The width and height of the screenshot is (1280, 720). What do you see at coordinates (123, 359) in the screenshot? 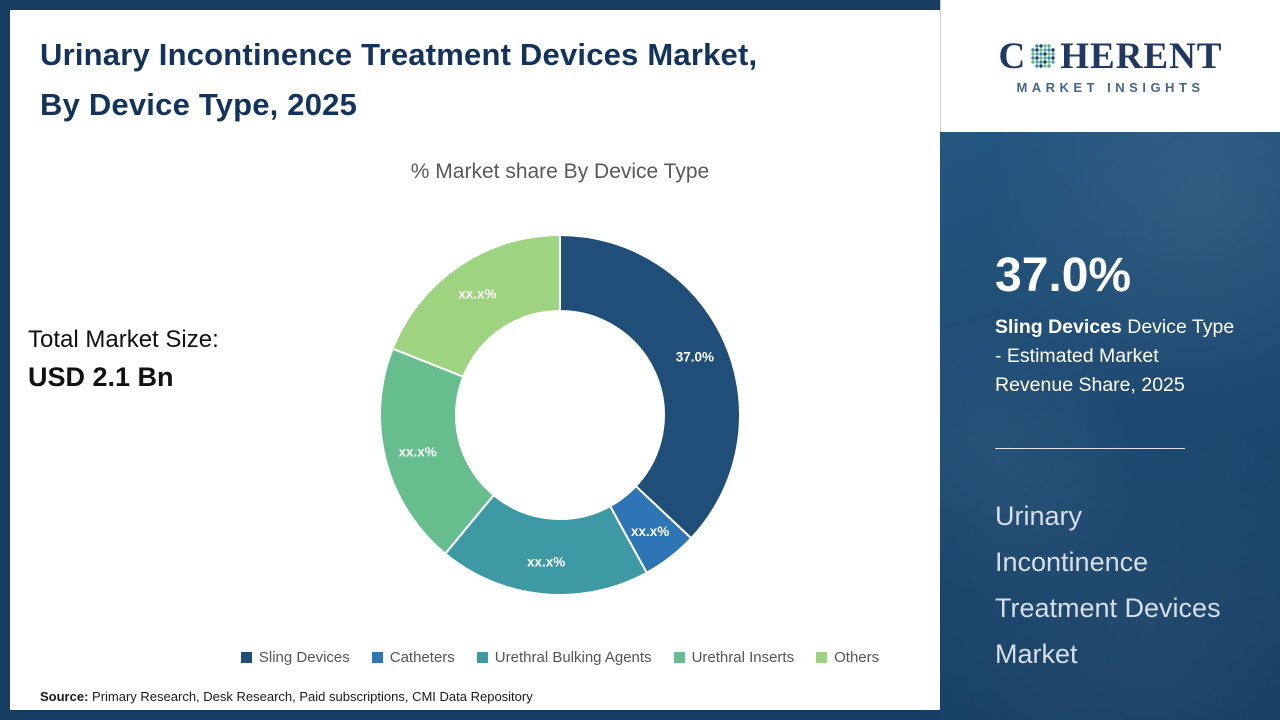
I see `total-market-size: Total Market Size: USD 2.1 Bn` at bounding box center [123, 359].